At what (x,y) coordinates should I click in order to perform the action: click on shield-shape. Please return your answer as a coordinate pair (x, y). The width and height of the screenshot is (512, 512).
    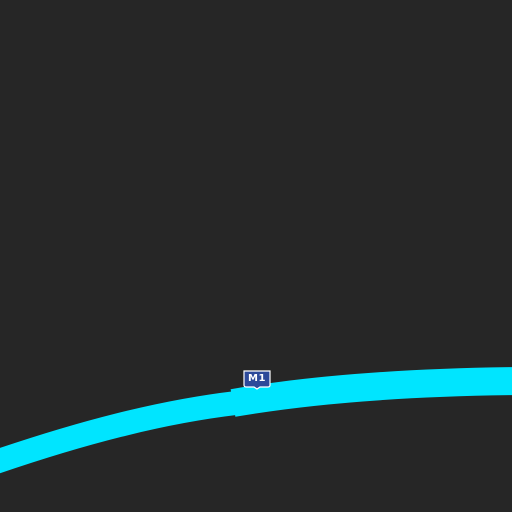
    Looking at the image, I should click on (257, 380).